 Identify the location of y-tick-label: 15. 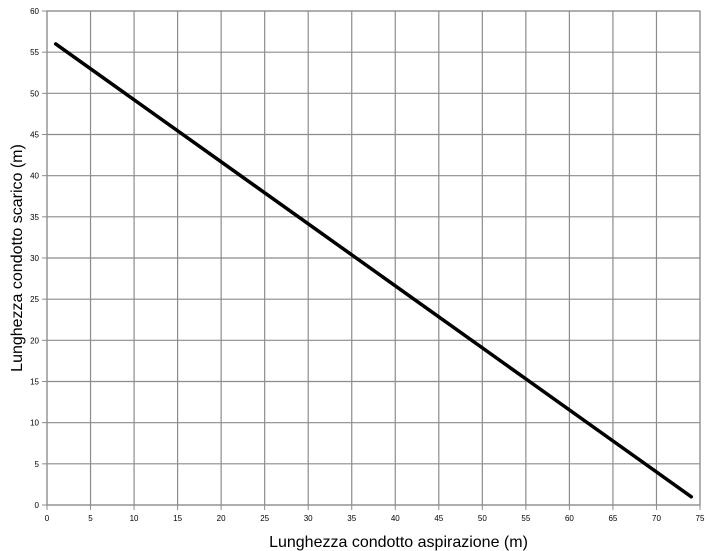
(34, 382).